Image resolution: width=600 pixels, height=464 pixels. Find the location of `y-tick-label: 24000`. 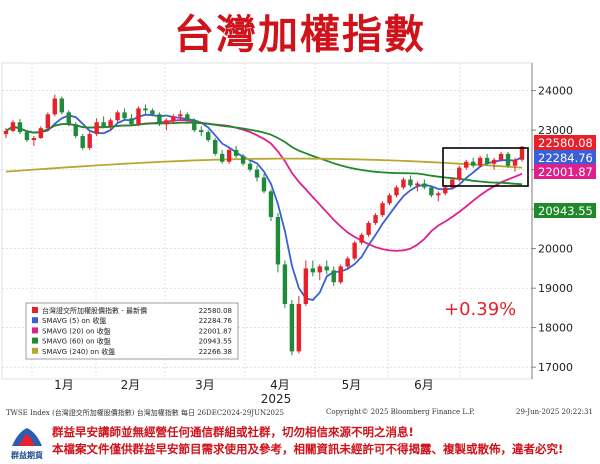

y-tick-label: 24000 is located at coordinates (555, 91).